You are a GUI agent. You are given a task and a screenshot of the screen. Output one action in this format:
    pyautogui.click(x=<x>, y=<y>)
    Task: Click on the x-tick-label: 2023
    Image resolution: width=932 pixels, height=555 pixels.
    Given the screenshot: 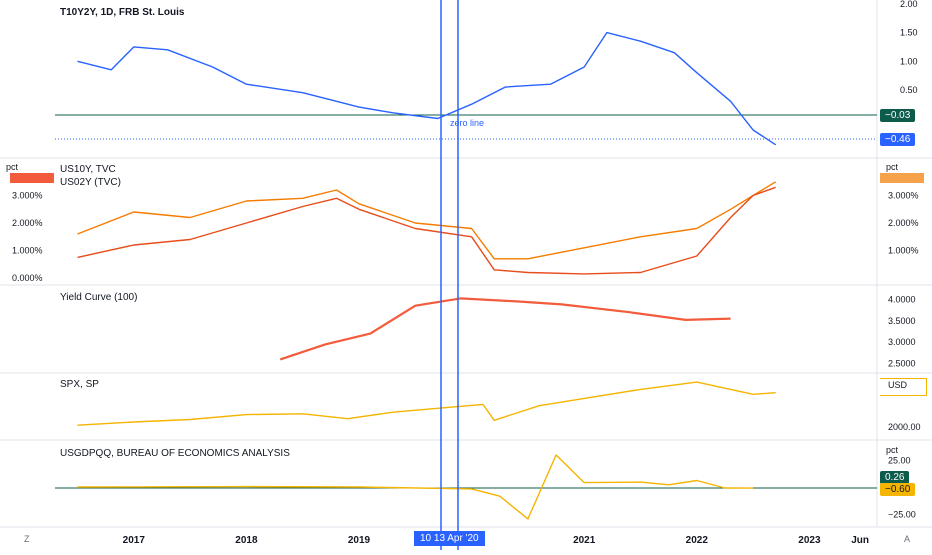 What is the action you would take?
    pyautogui.click(x=809, y=540)
    